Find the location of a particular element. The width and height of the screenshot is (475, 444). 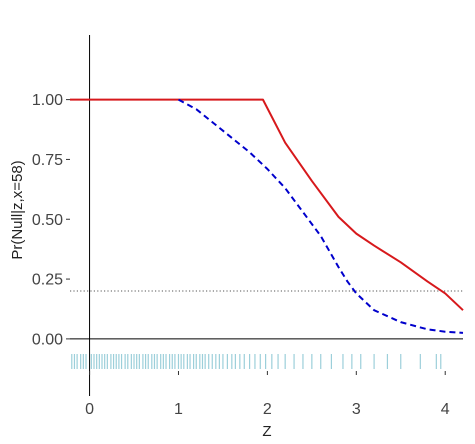

x-tick-label: 0 is located at coordinates (89, 409).